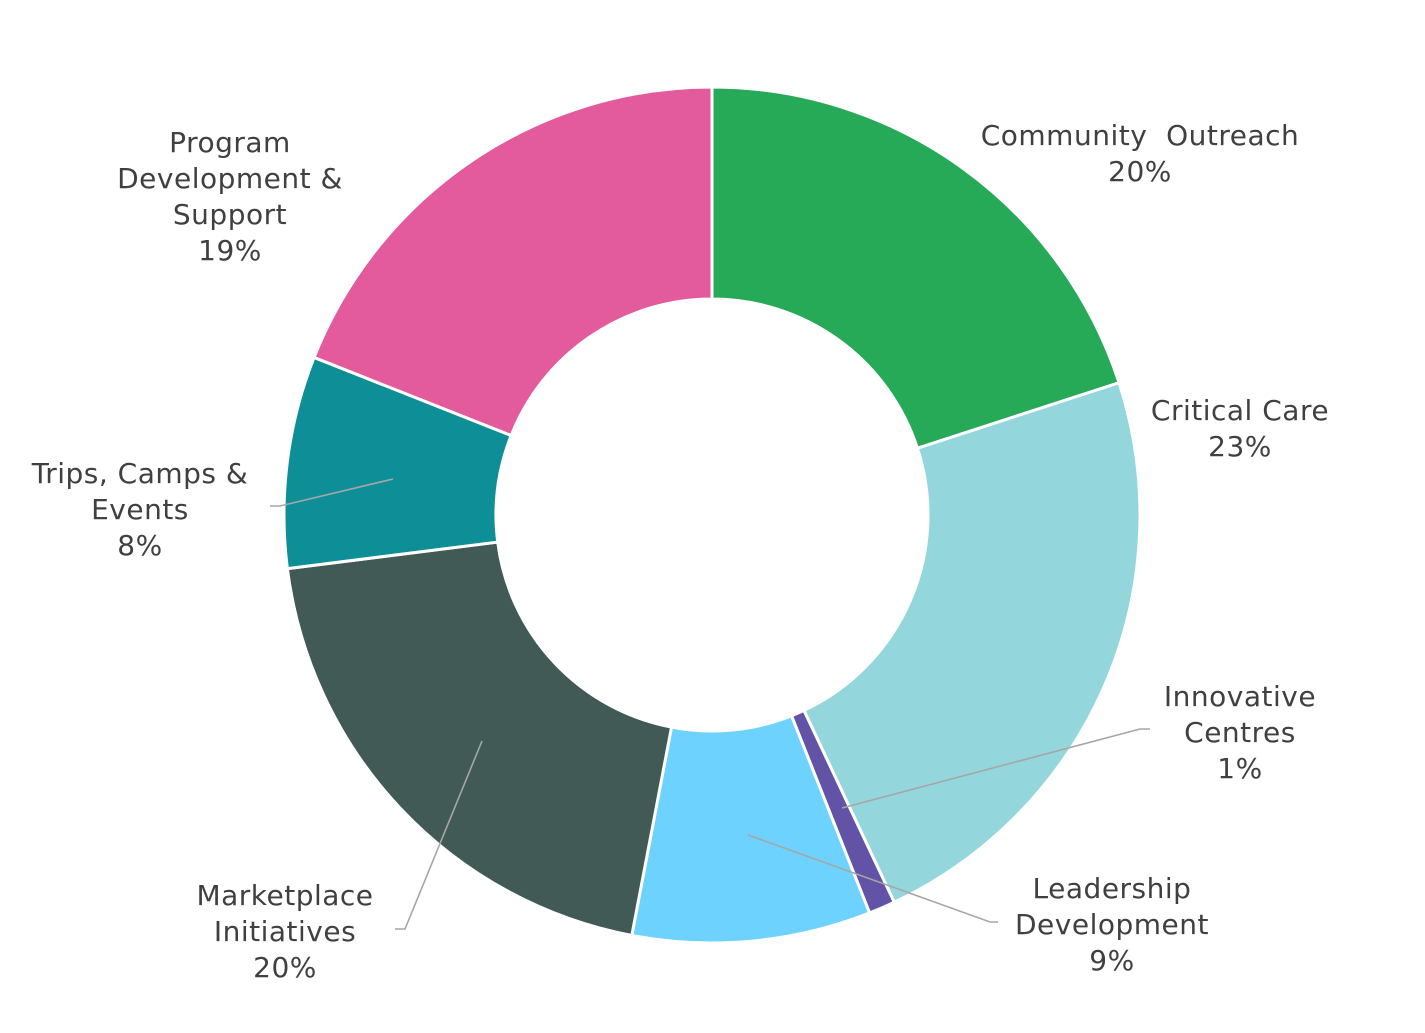  Describe the element at coordinates (284, 895) in the screenshot. I see `label-line: Marketplace` at that location.